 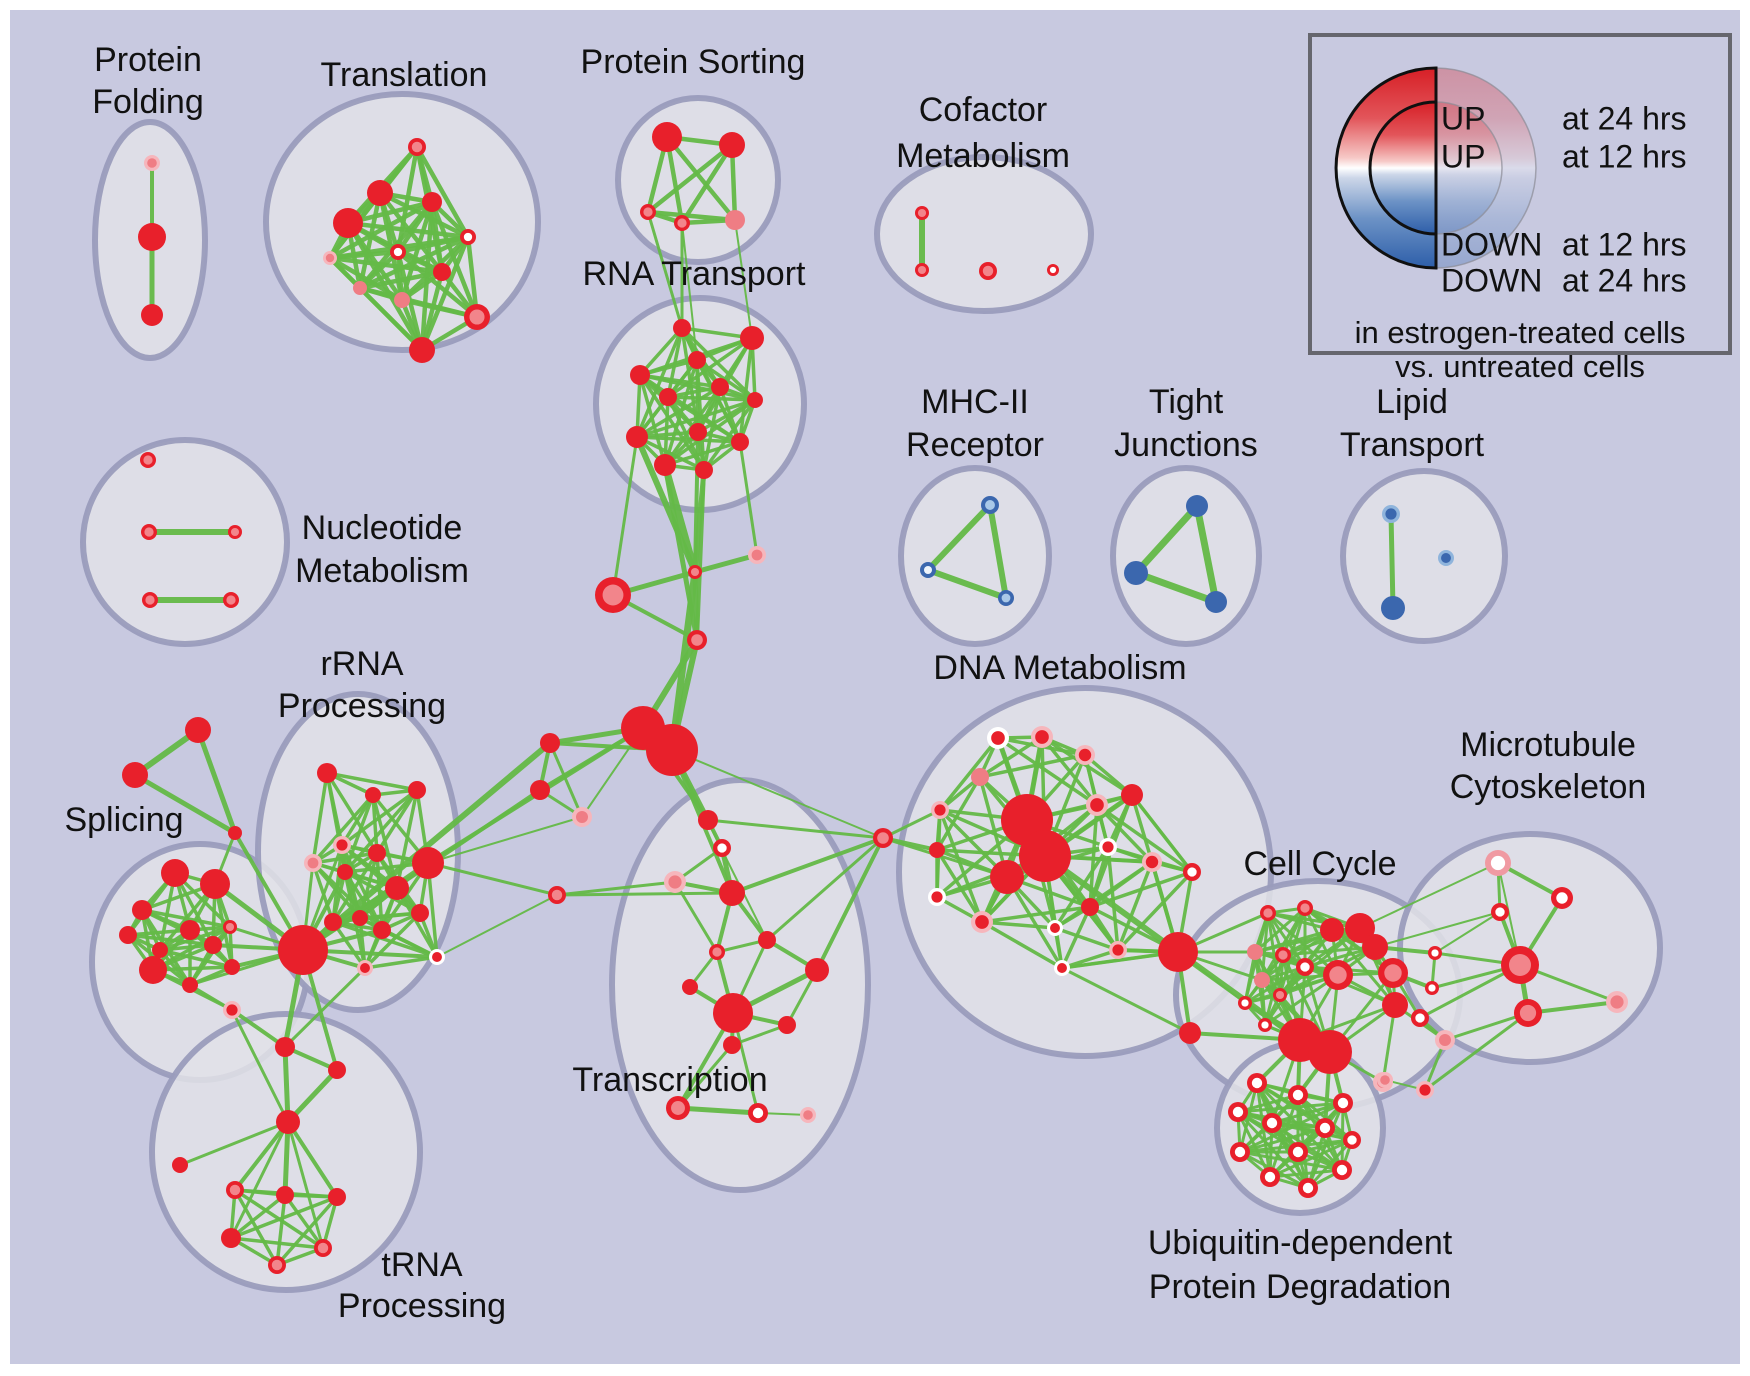 I want to click on cluster-label-protein-folding: Protein, so click(x=148, y=60).